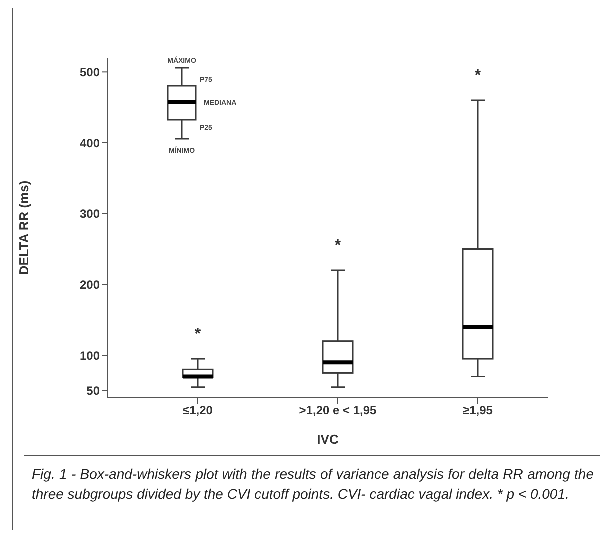  I want to click on y-axis-title: DELTA RR (ms), so click(24, 228).